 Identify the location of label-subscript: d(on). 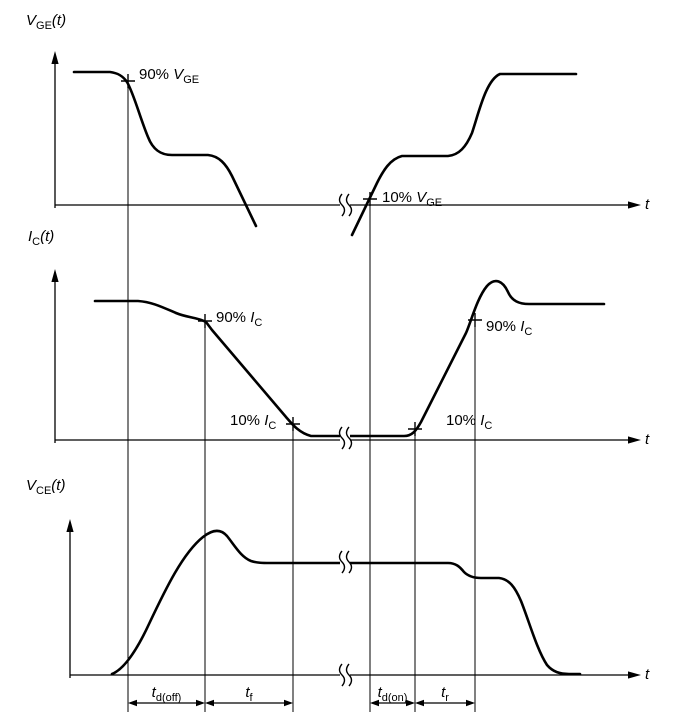
(394, 698).